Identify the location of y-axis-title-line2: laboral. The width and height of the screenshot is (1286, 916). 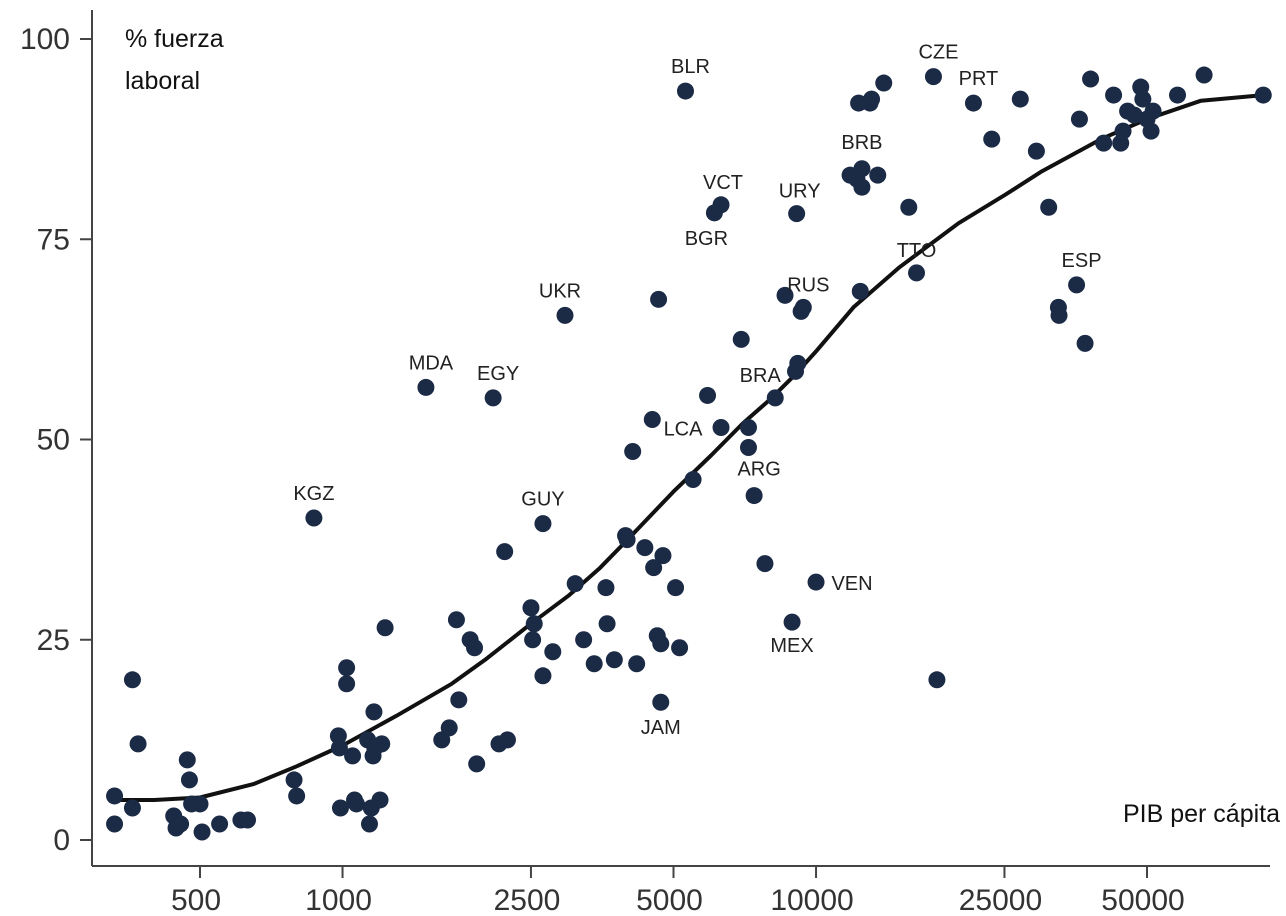
(162, 81).